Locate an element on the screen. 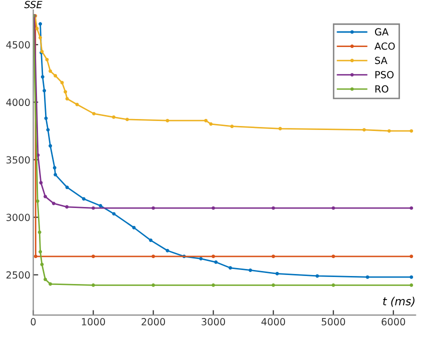  legend-label: PSO is located at coordinates (384, 74).